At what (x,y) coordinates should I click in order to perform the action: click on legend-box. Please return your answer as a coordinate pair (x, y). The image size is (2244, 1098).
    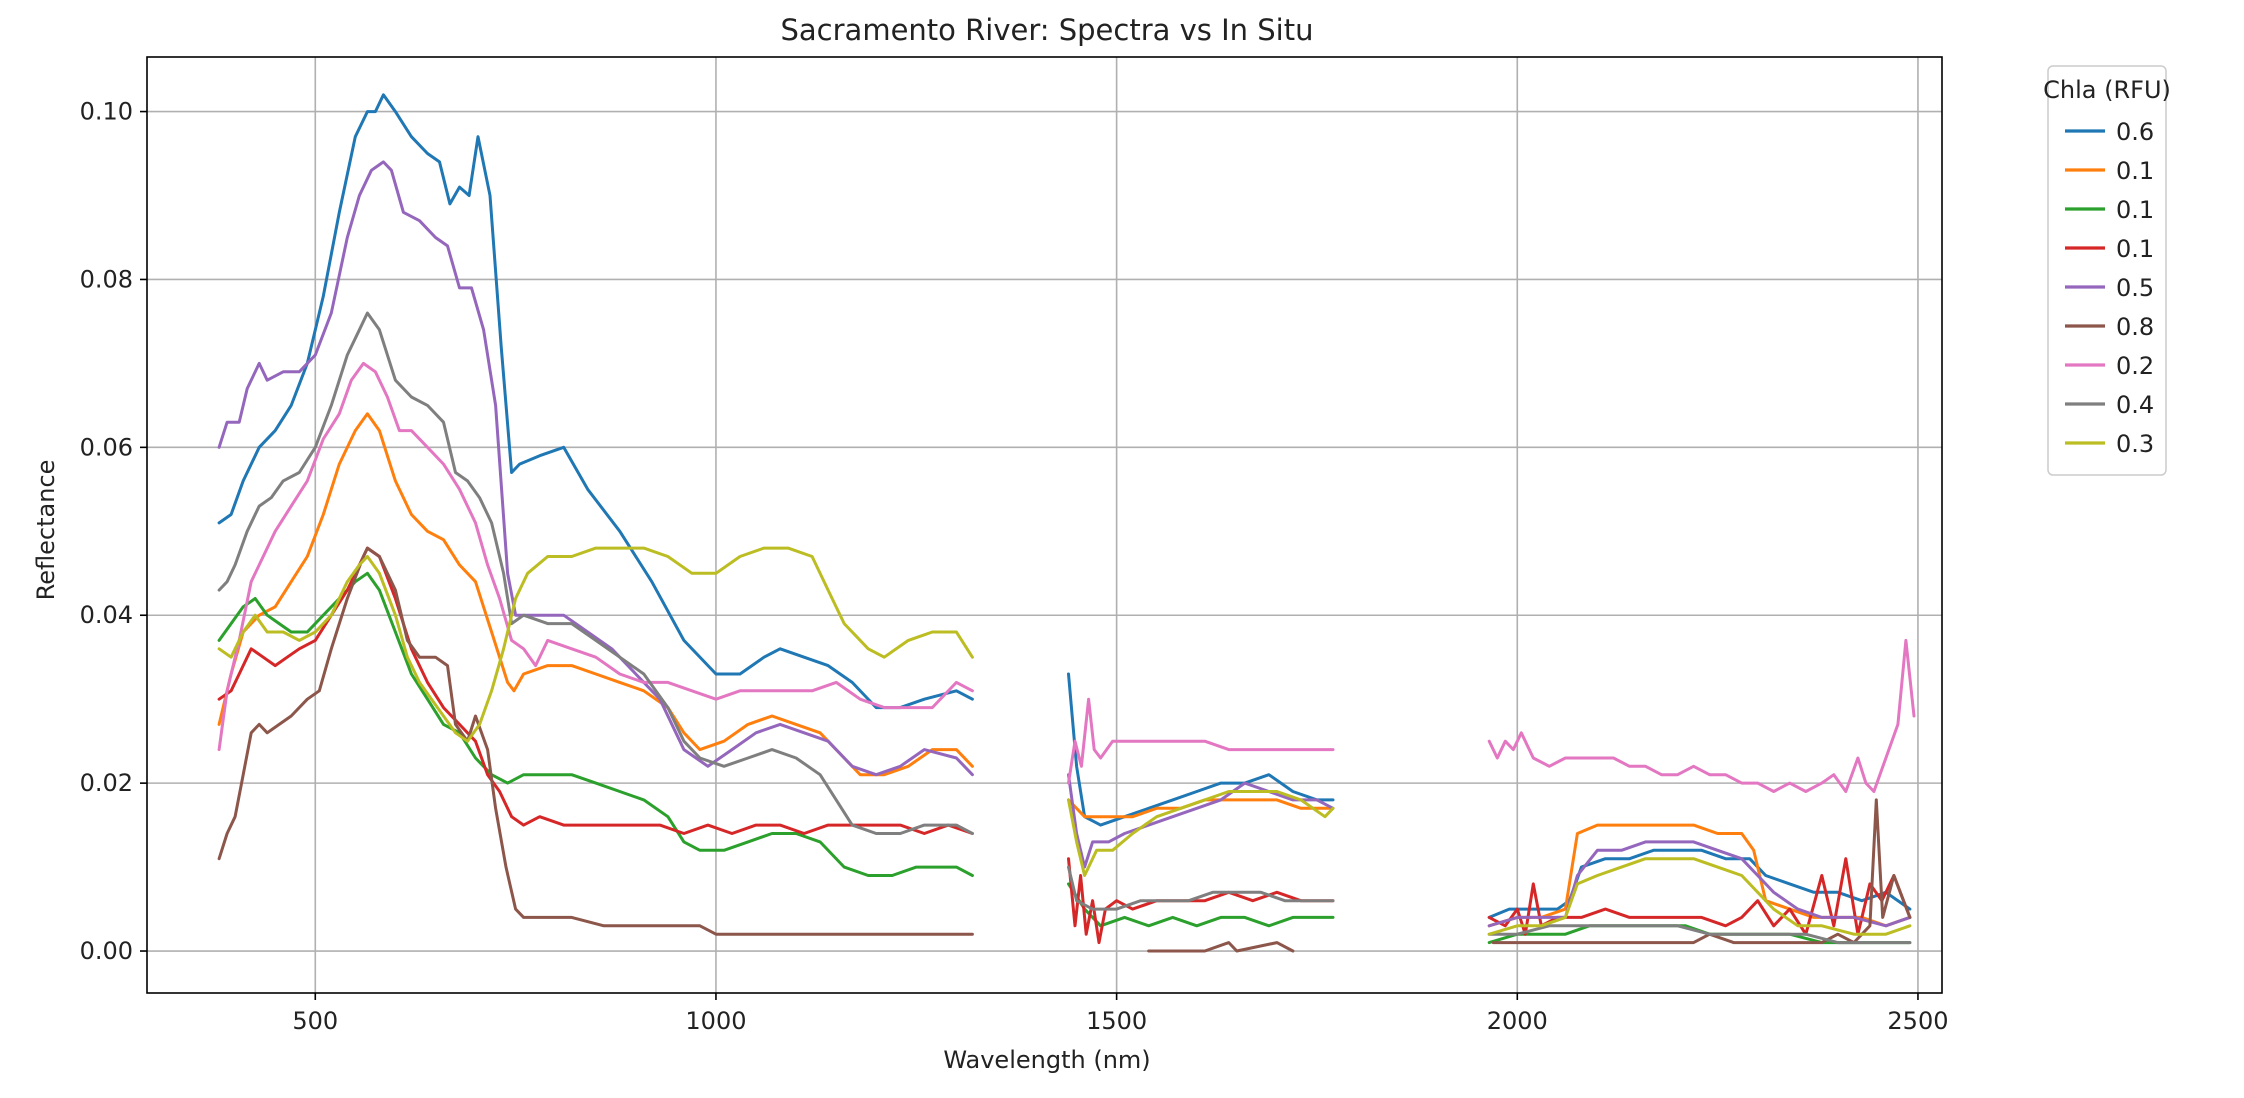
    Looking at the image, I should click on (2107, 270).